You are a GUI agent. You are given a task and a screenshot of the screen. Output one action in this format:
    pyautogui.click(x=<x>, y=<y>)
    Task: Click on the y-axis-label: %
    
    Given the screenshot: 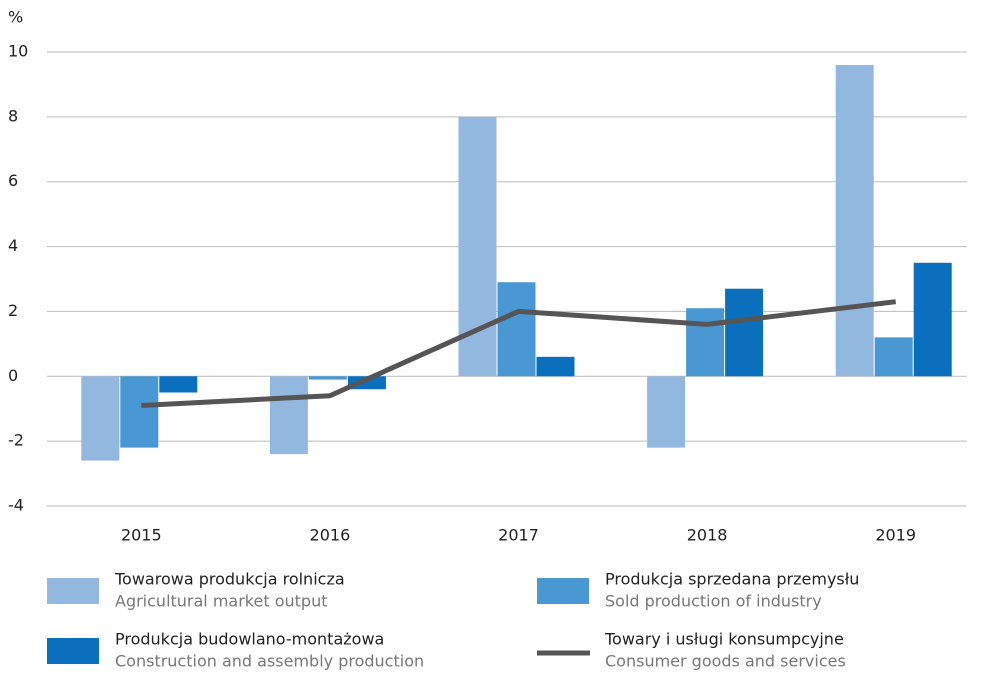 What is the action you would take?
    pyautogui.click(x=15, y=17)
    